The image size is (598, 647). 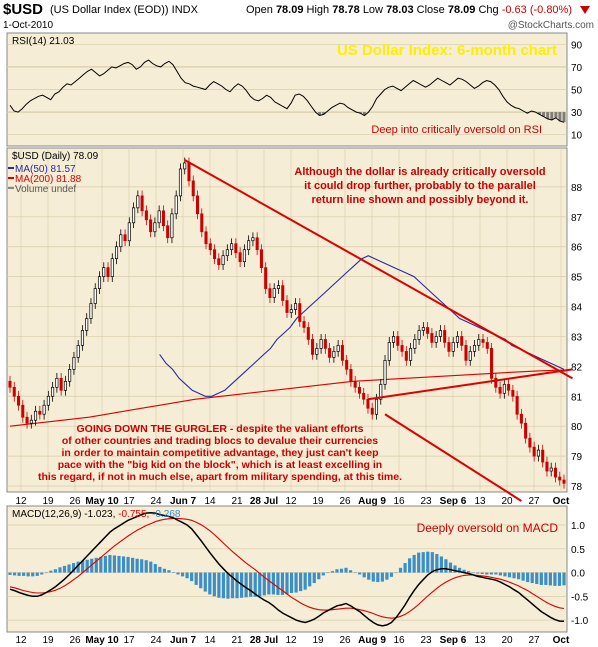 I want to click on price-x-label: May 10, so click(x=102, y=501).